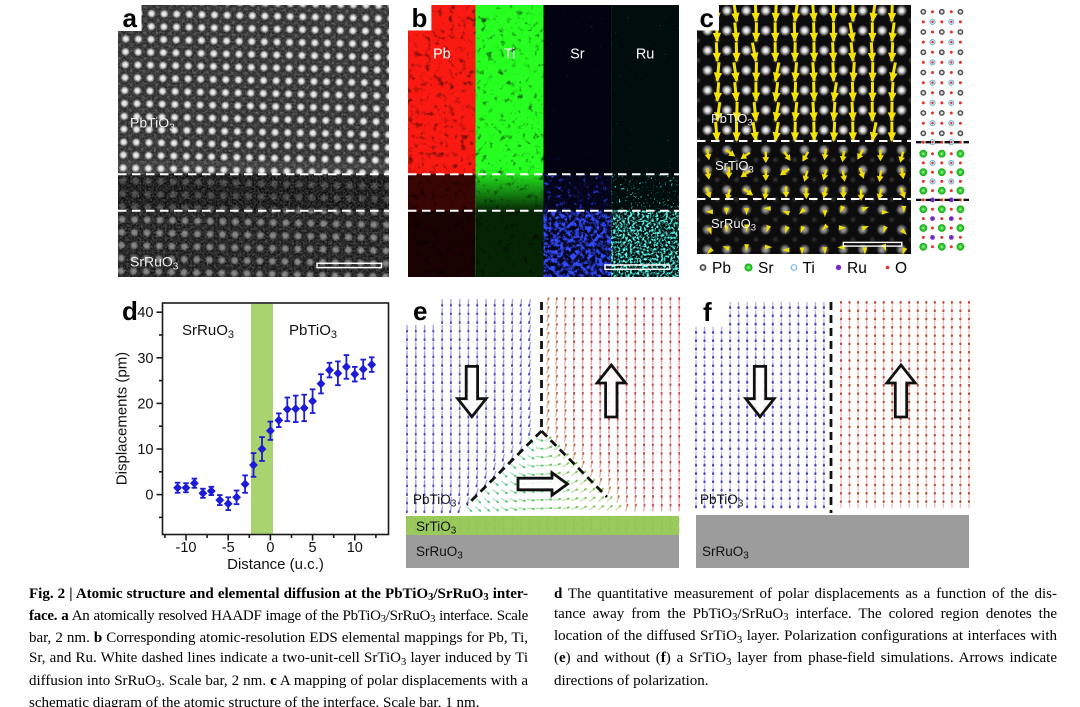  I want to click on svg-text: -10, so click(186, 548).